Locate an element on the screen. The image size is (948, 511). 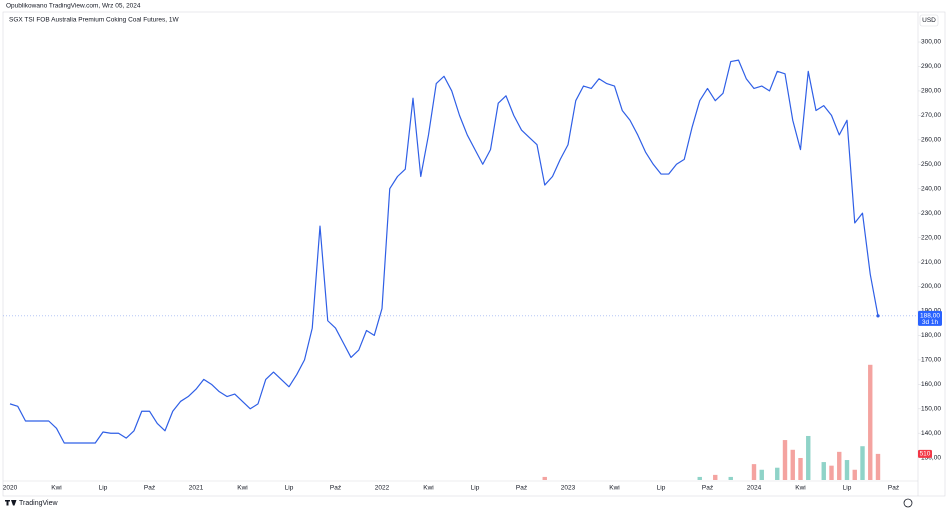
x-tick-label: 2023 is located at coordinates (568, 488).